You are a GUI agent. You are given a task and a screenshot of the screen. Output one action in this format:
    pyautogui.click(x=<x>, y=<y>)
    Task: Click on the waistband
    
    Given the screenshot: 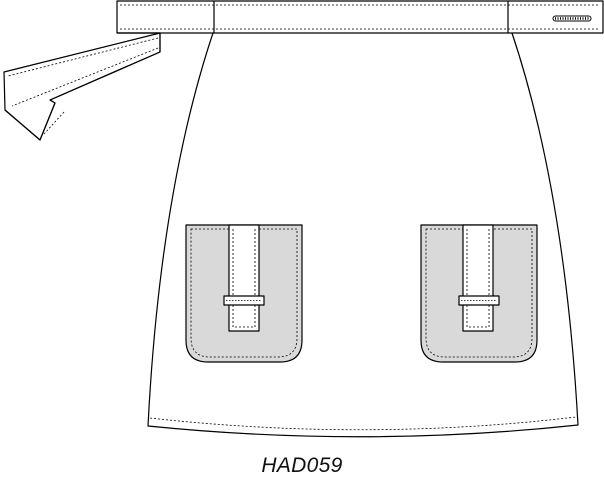 What is the action you would take?
    pyautogui.click(x=360, y=26)
    